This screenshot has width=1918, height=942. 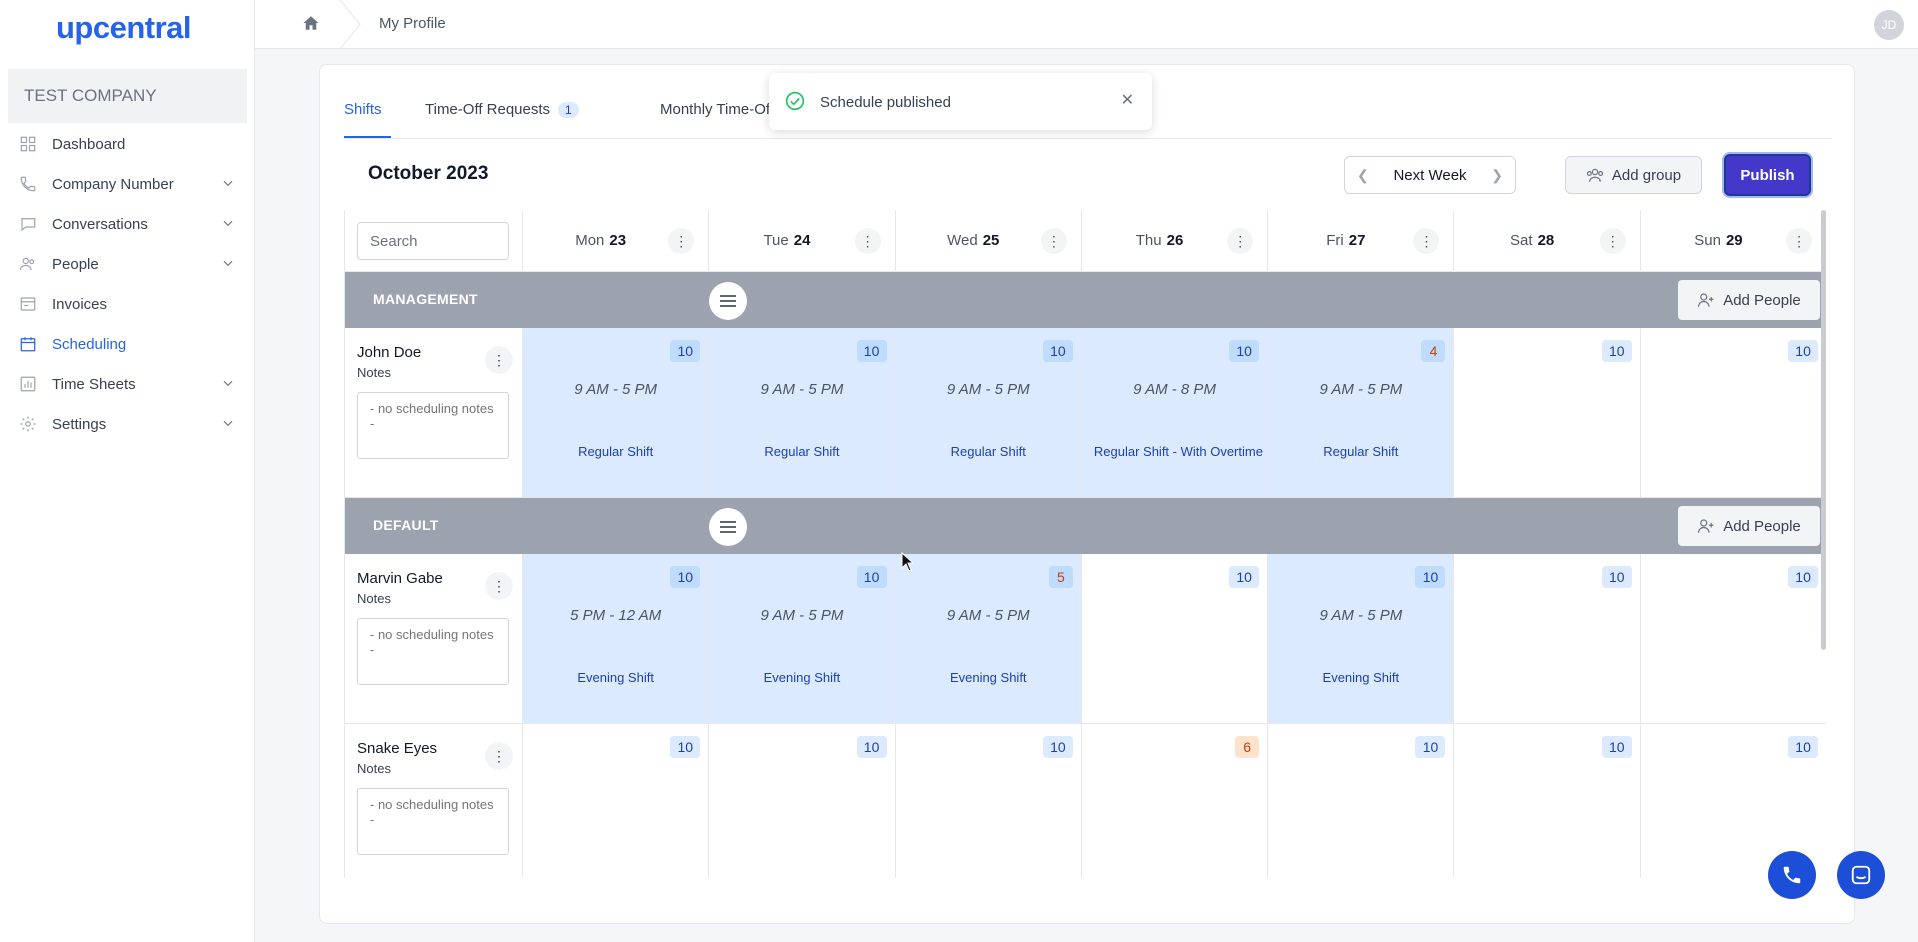 I want to click on sidebar-item-people: People, so click(x=127, y=264).